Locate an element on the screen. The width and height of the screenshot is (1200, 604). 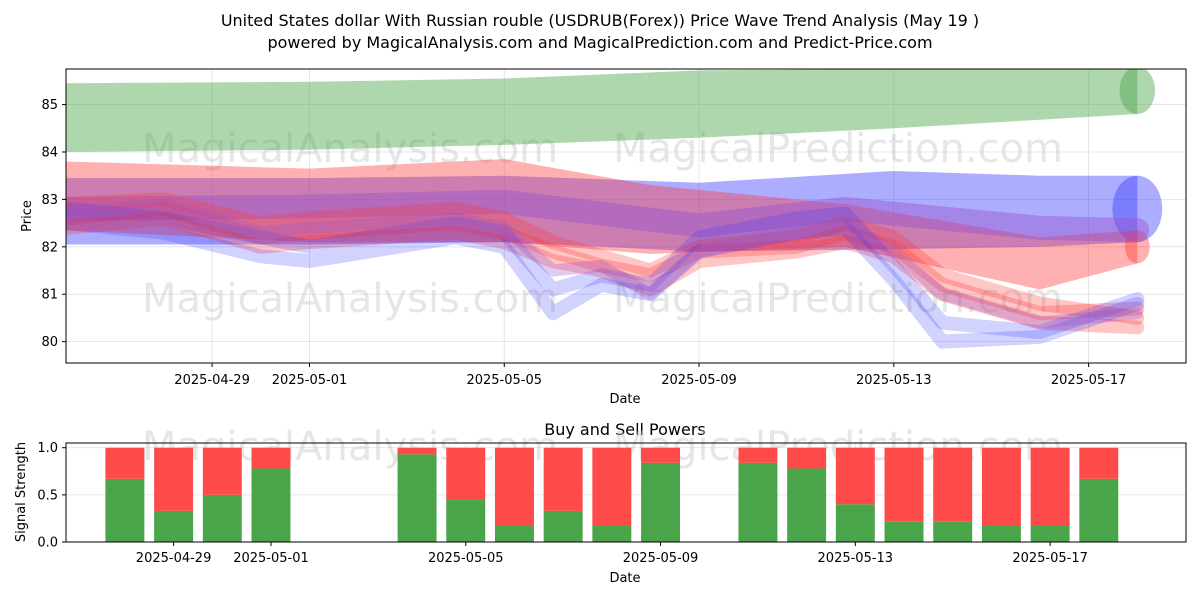
buy-sell-x-tick-label: 2025-05-17 is located at coordinates (1050, 558).